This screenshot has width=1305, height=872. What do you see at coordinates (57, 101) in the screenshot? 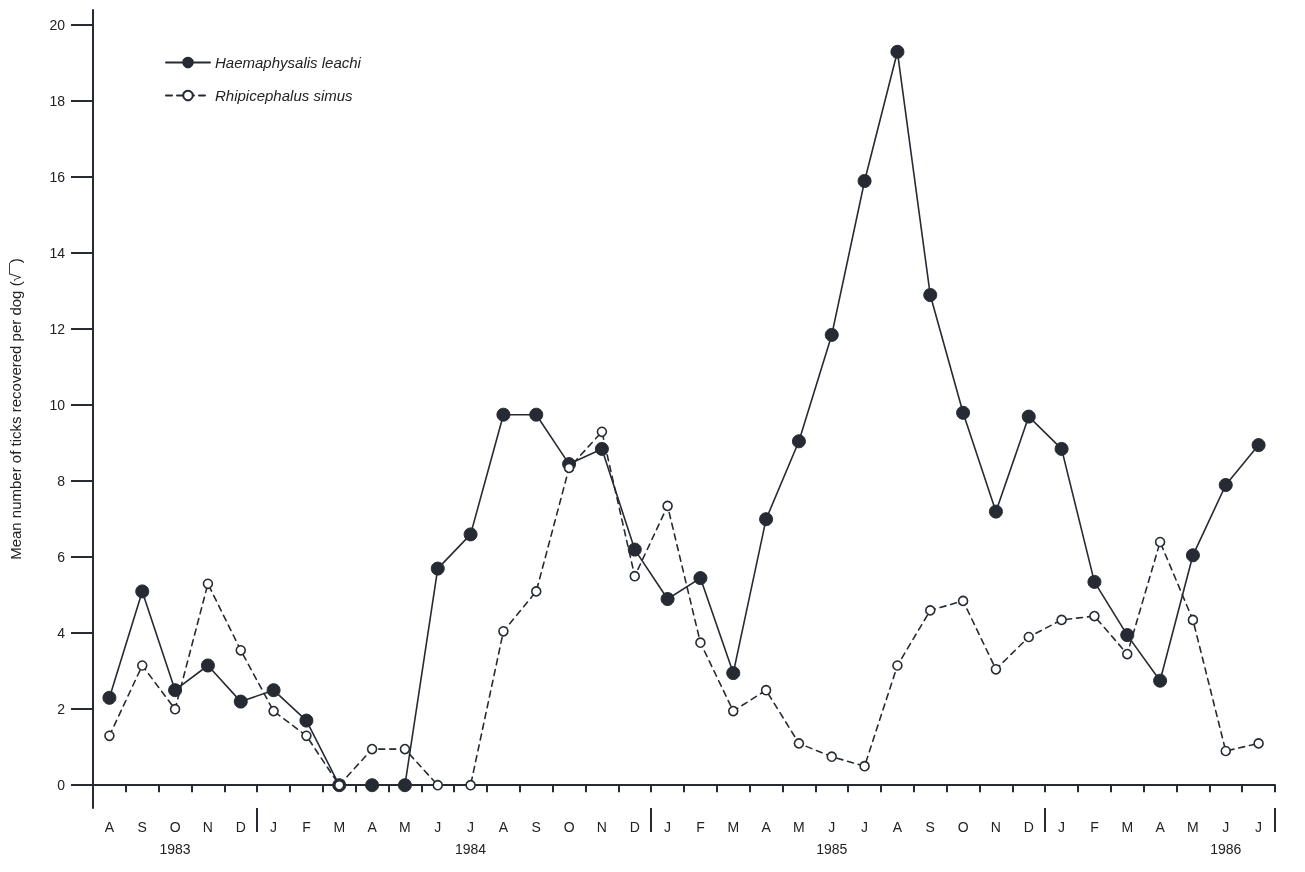
I see `y-tick-label: 18` at bounding box center [57, 101].